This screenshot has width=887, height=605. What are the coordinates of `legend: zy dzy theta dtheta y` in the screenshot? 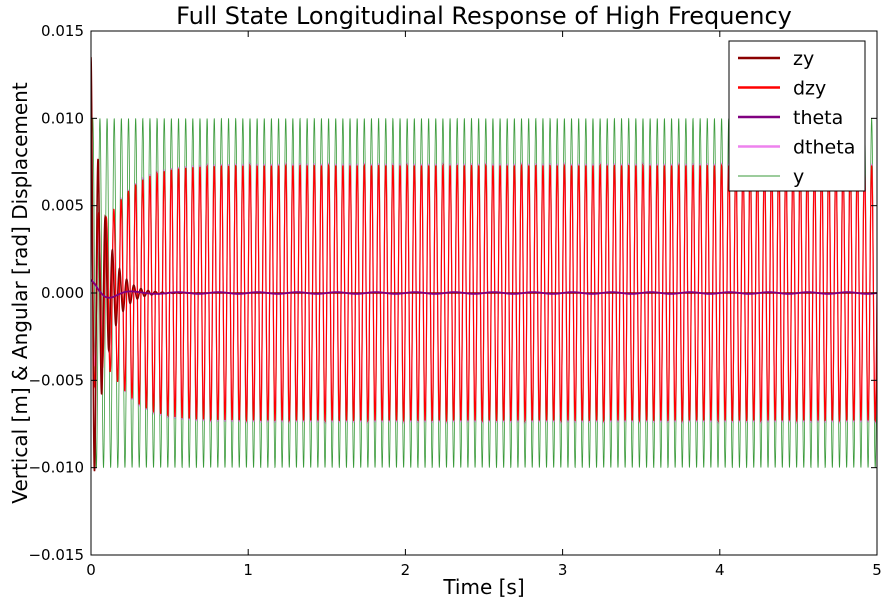 It's located at (797, 116).